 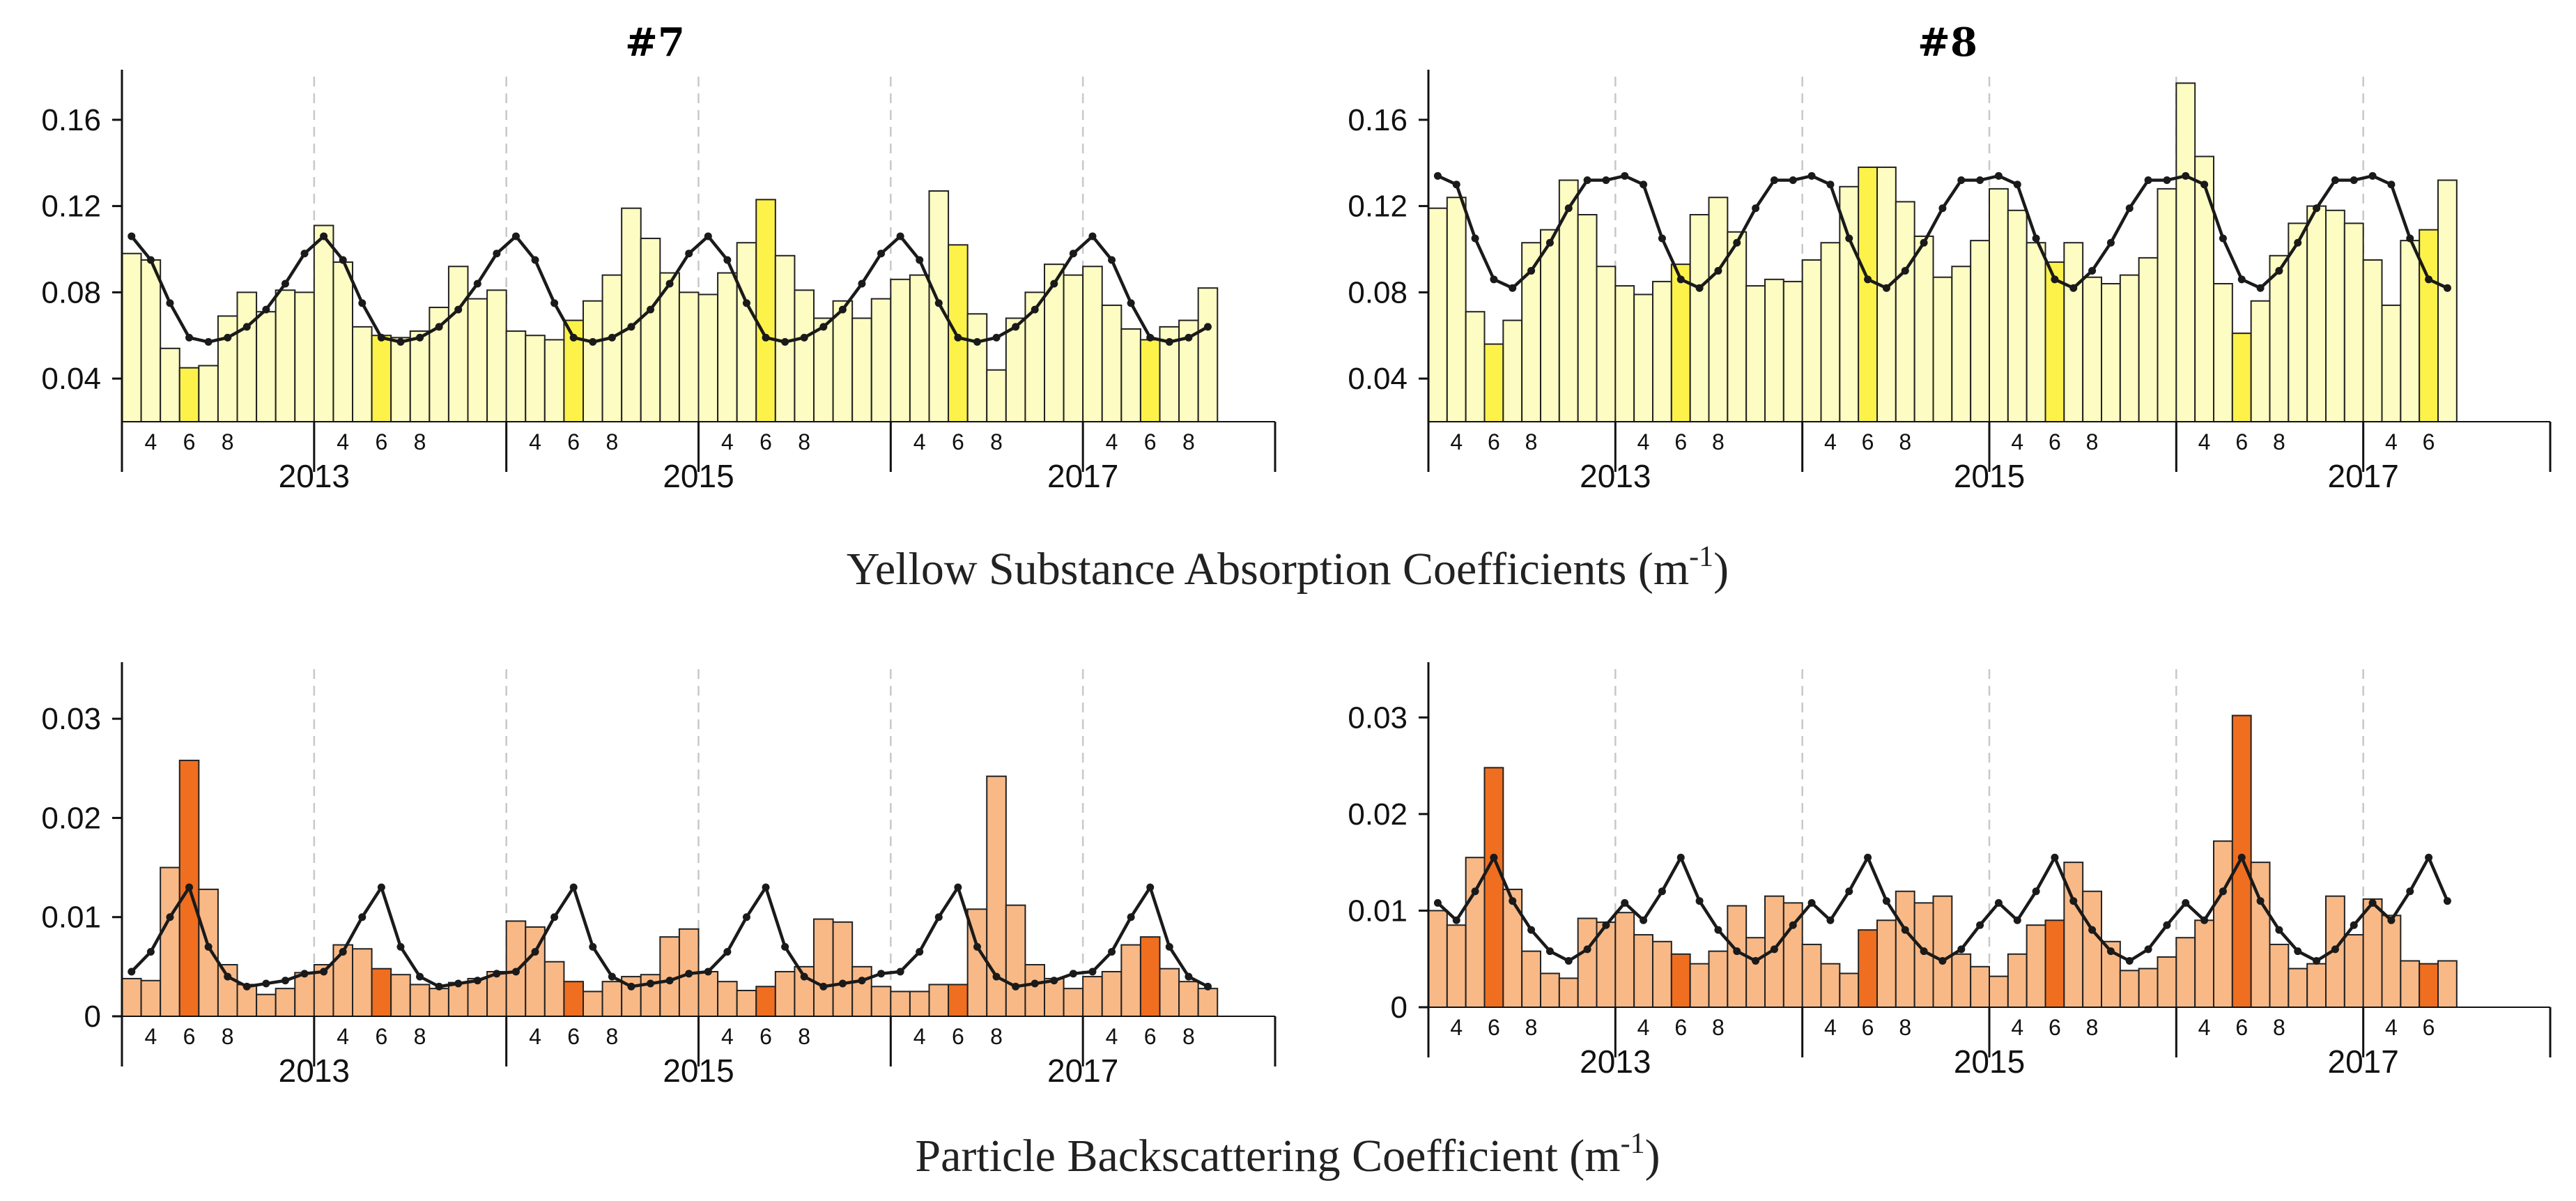 What do you see at coordinates (314, 1071) in the screenshot?
I see `year-label: 2013` at bounding box center [314, 1071].